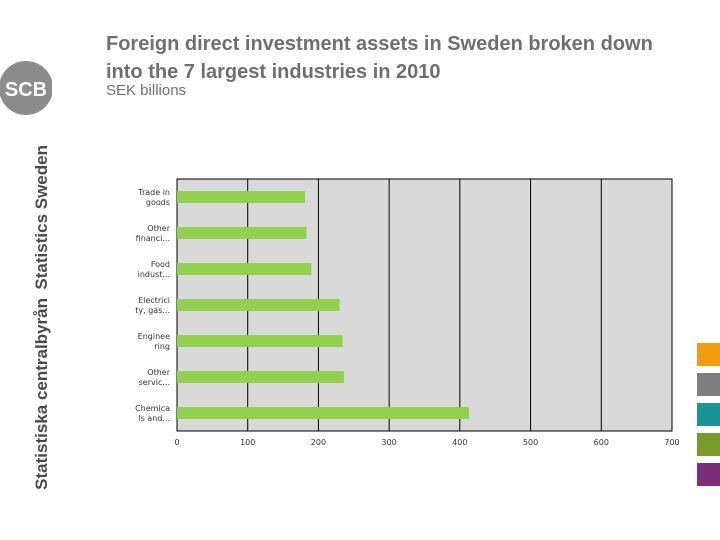  I want to click on scb-logo-circle, so click(26, 88).